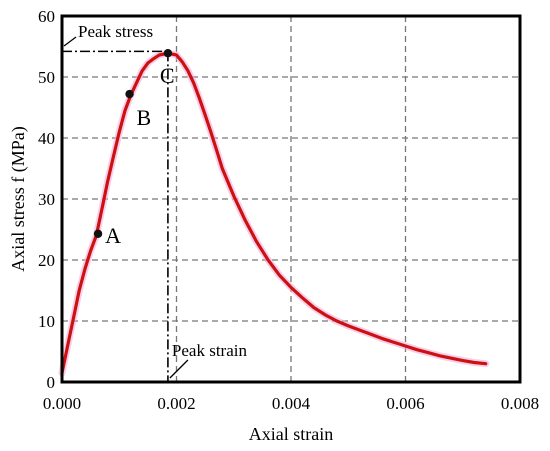 The image size is (550, 451). Describe the element at coordinates (46, 138) in the screenshot. I see `y-tick-label: 40` at that location.